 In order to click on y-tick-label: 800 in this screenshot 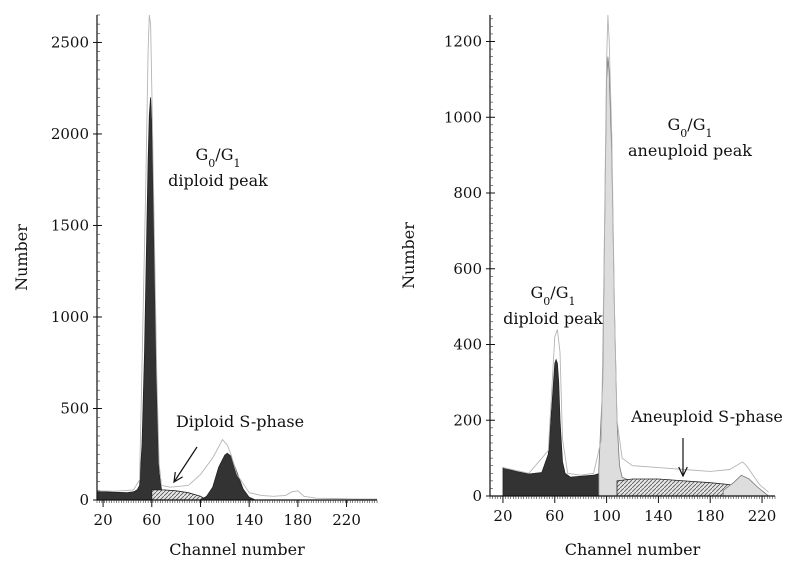, I will do `click(467, 193)`.